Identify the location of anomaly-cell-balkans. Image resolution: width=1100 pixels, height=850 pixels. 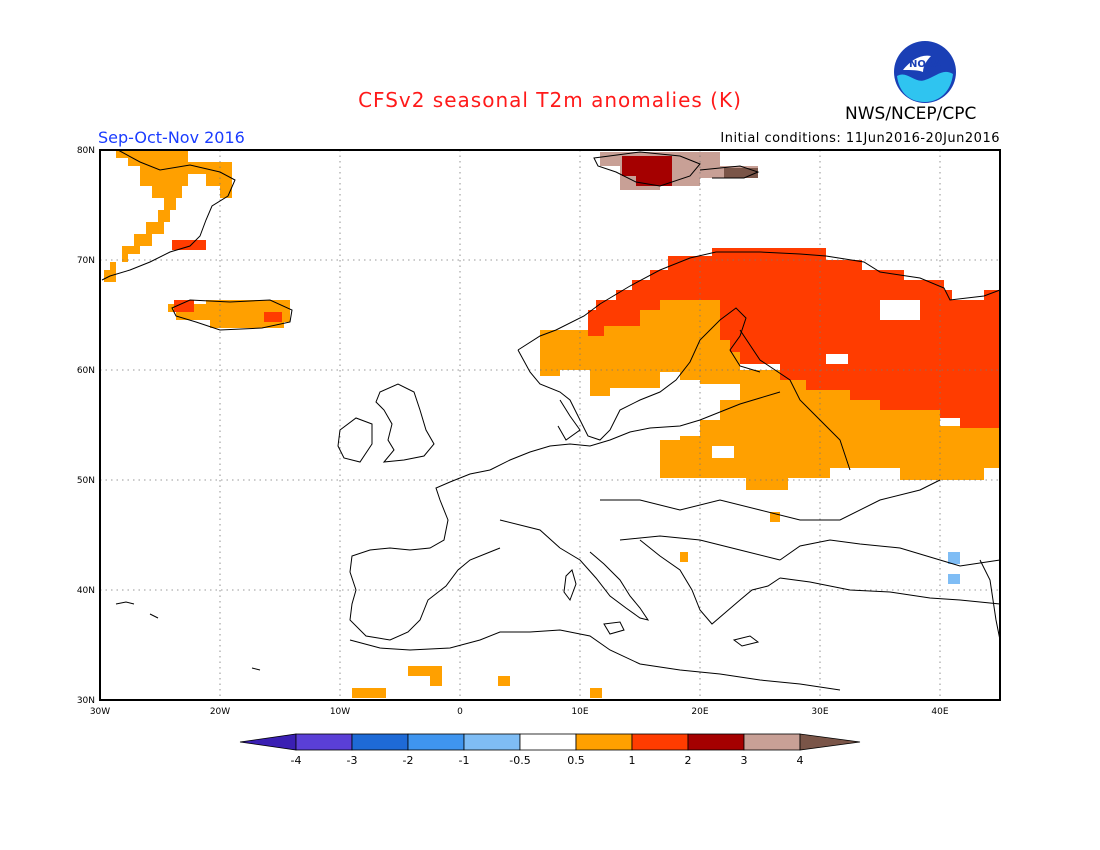
(684, 557).